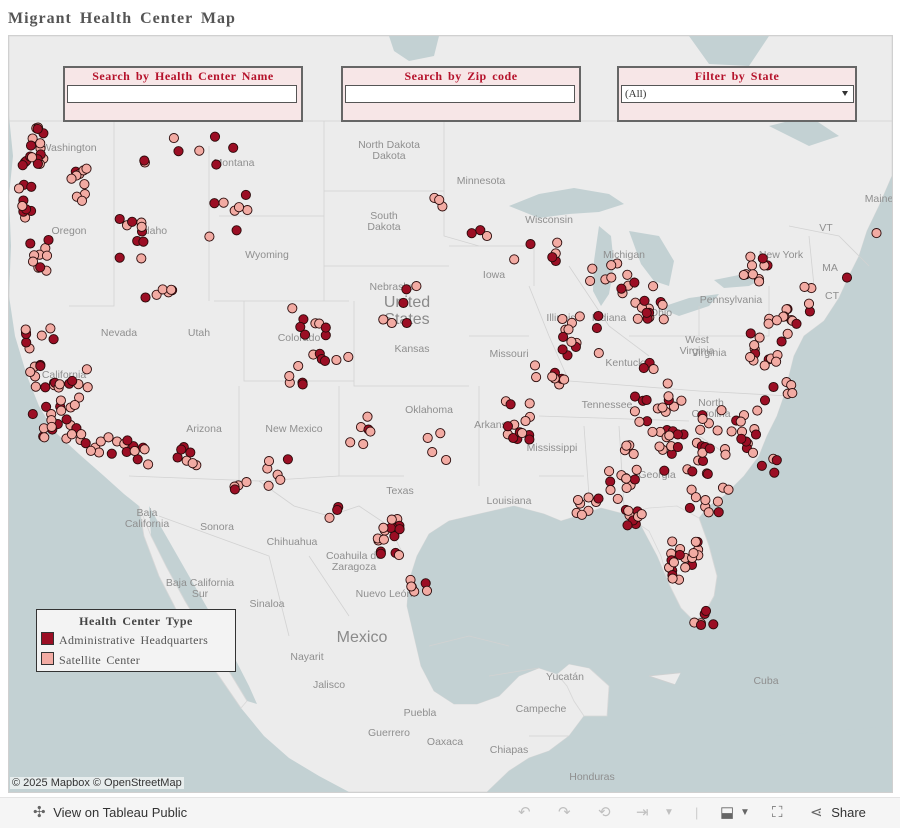  Describe the element at coordinates (460, 94) in the screenshot. I see `zip-search-input` at that location.